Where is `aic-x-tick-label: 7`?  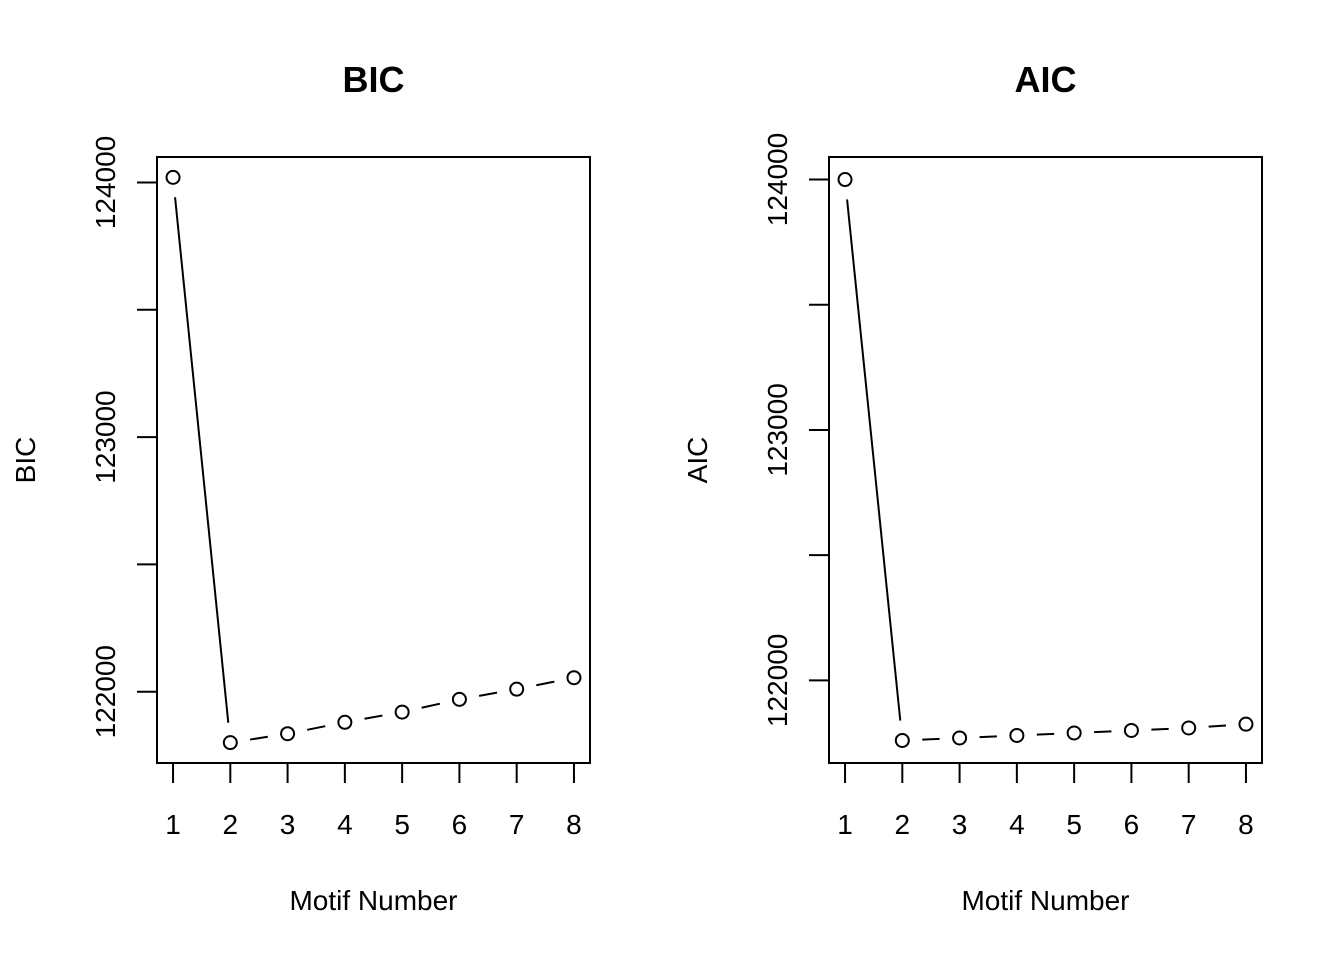 aic-x-tick-label: 7 is located at coordinates (1189, 824).